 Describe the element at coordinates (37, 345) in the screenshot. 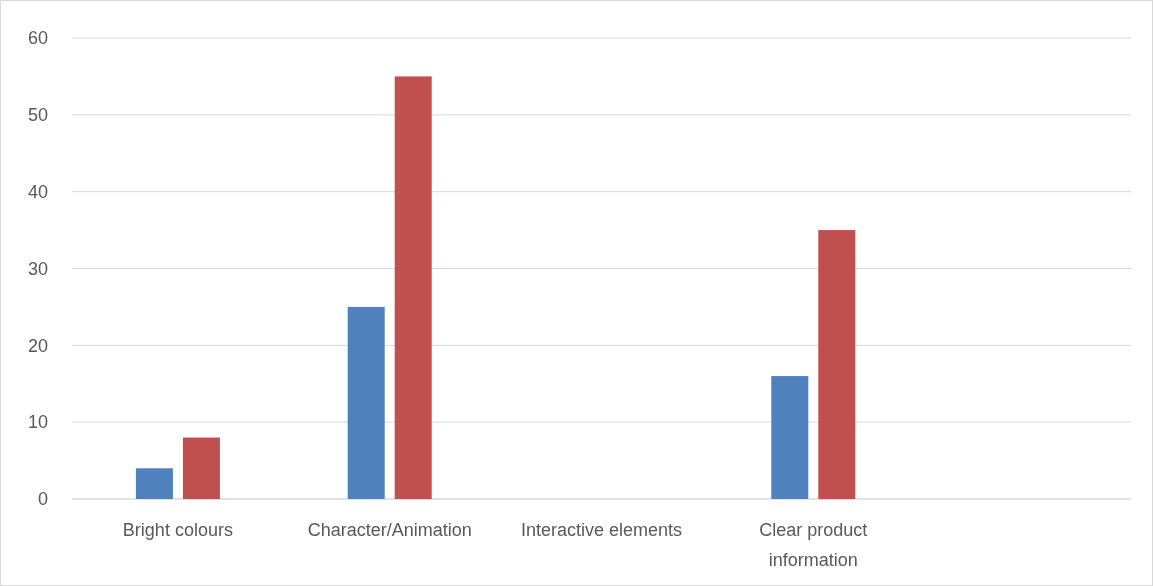

I see `y-tick-label: 20` at that location.